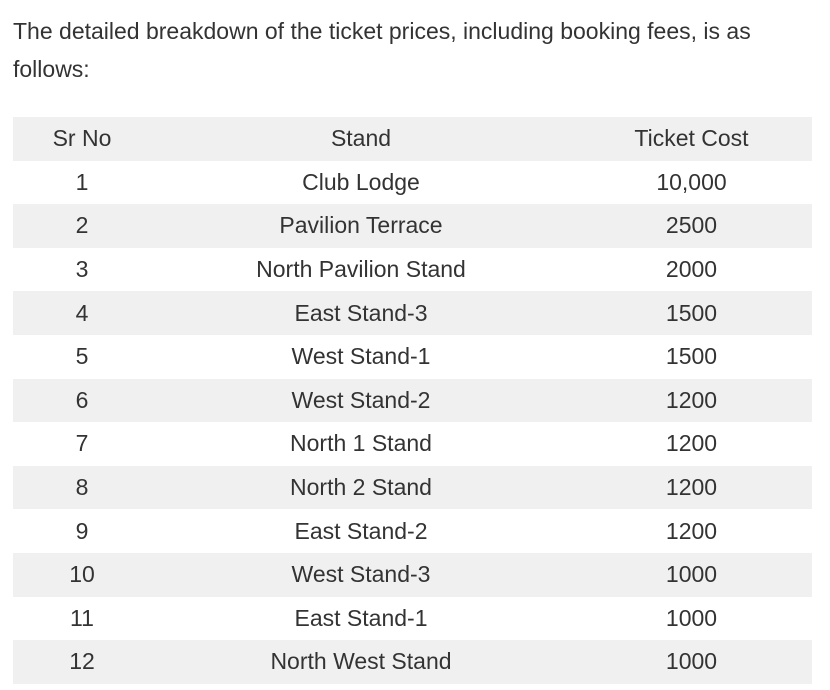 The image size is (830, 690). What do you see at coordinates (82, 662) in the screenshot?
I see `cell-sr-no: 12` at bounding box center [82, 662].